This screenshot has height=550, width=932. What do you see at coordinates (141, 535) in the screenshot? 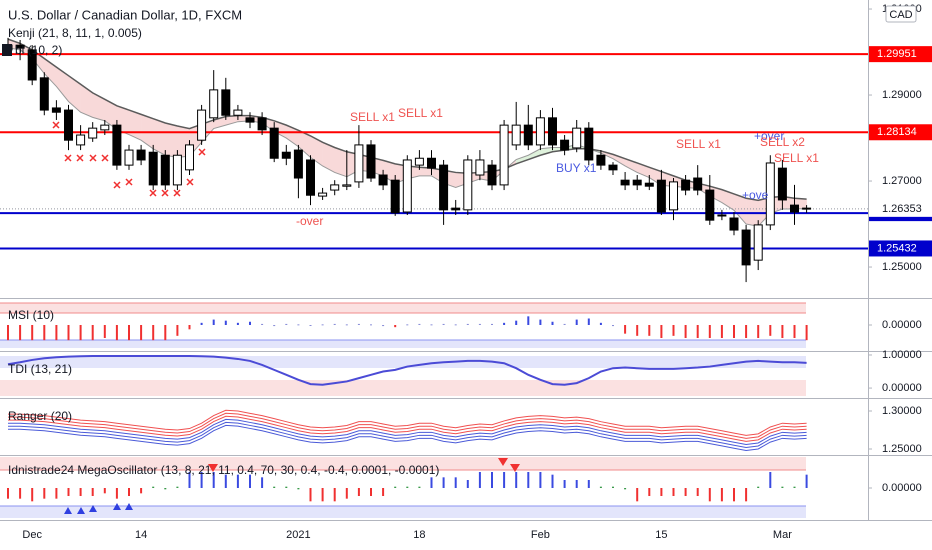
I see `x-tick-label: 14` at bounding box center [141, 535].